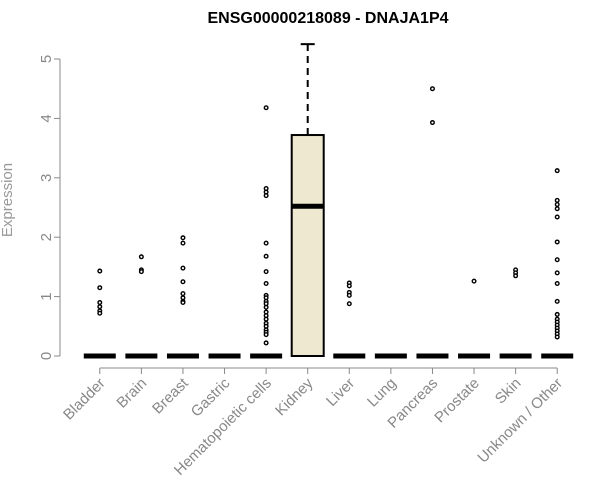  I want to click on box-body, so click(307, 245).